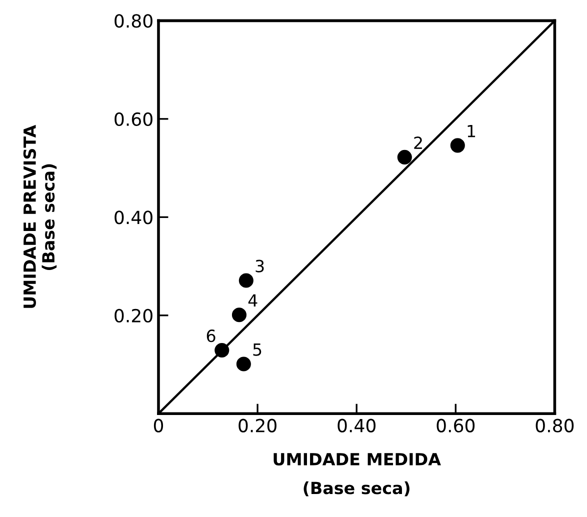 Image resolution: width=587 pixels, height=517 pixels. What do you see at coordinates (418, 142) in the screenshot?
I see `annotation: 2` at bounding box center [418, 142].